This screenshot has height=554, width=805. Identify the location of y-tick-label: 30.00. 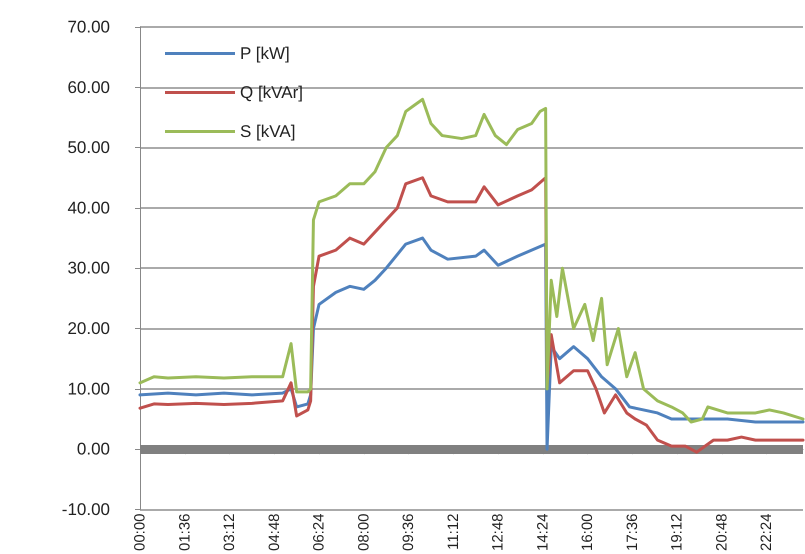
(88, 268).